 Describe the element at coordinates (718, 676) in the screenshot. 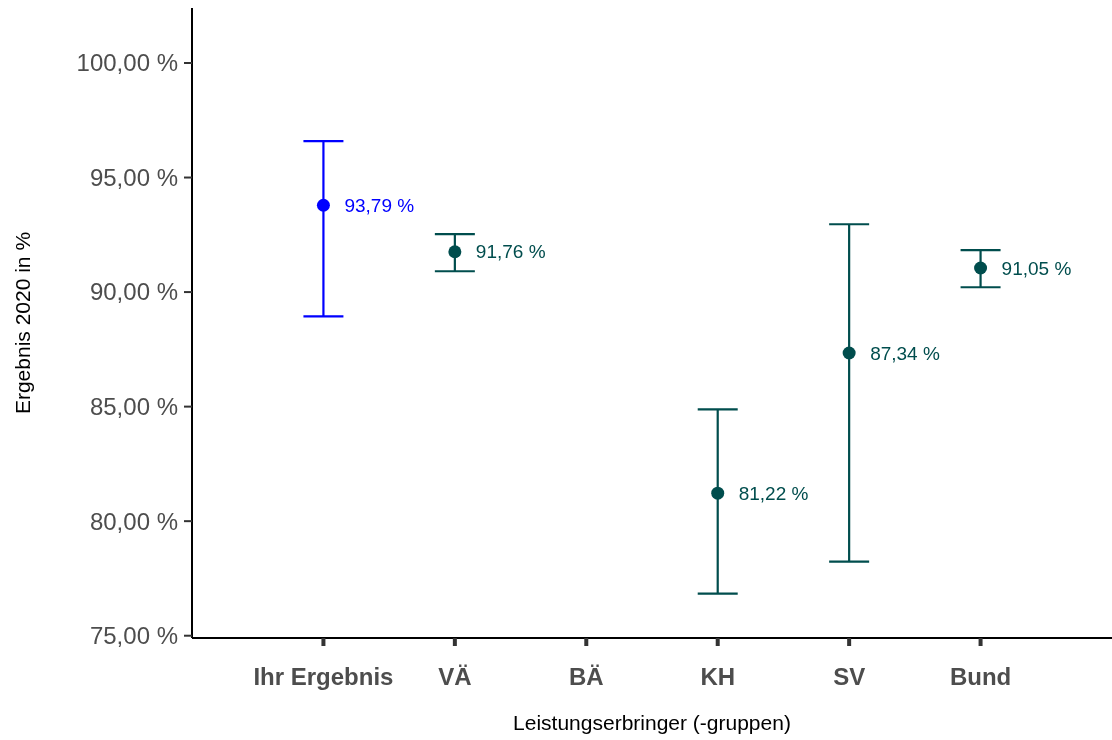

I see `x-tick-label: KH` at that location.